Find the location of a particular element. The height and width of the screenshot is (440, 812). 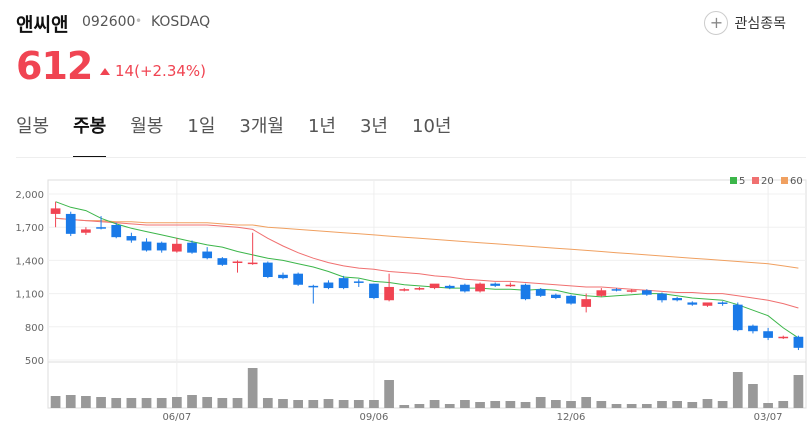

stock-name: 앤씨앤 is located at coordinates (42, 25).